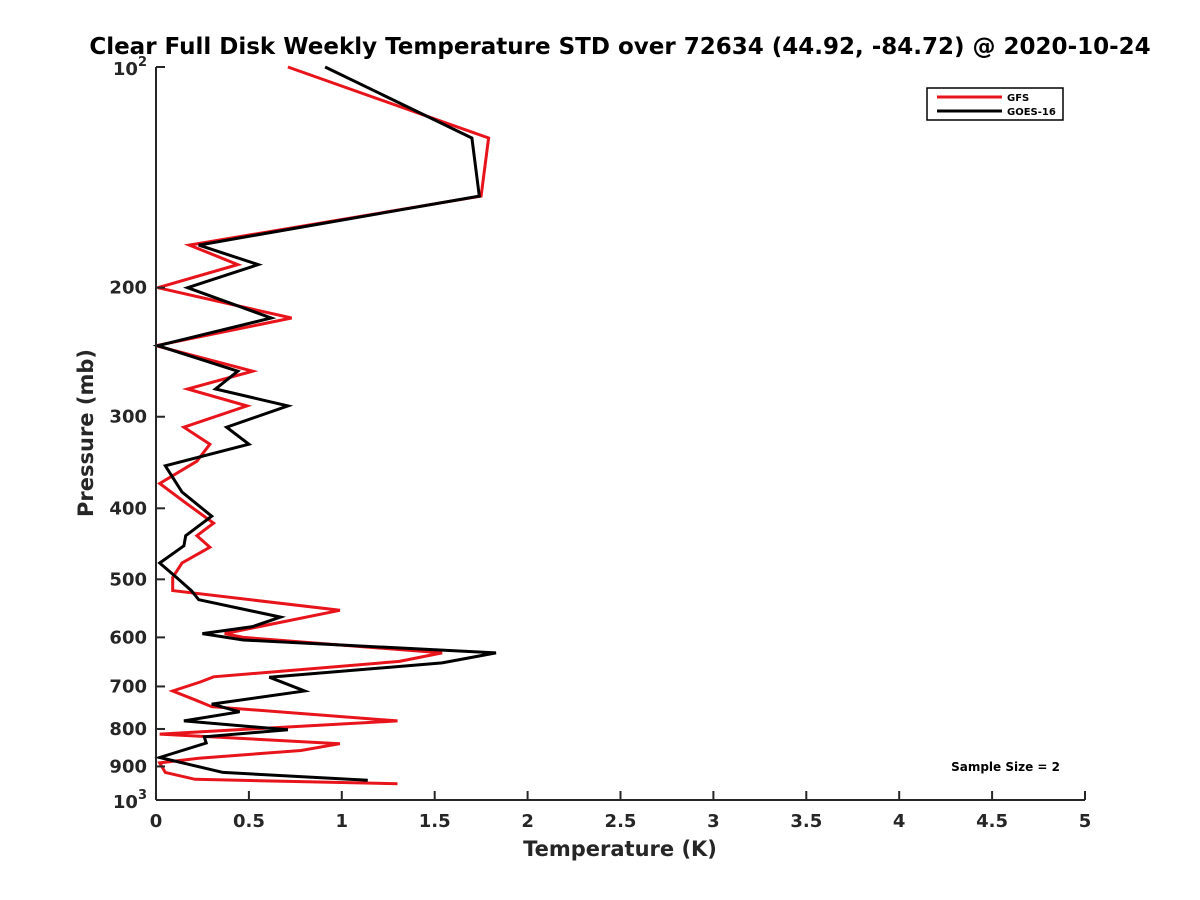 This screenshot has height=900, width=1200. Describe the element at coordinates (713, 821) in the screenshot. I see `x-tick-label: 3` at that location.